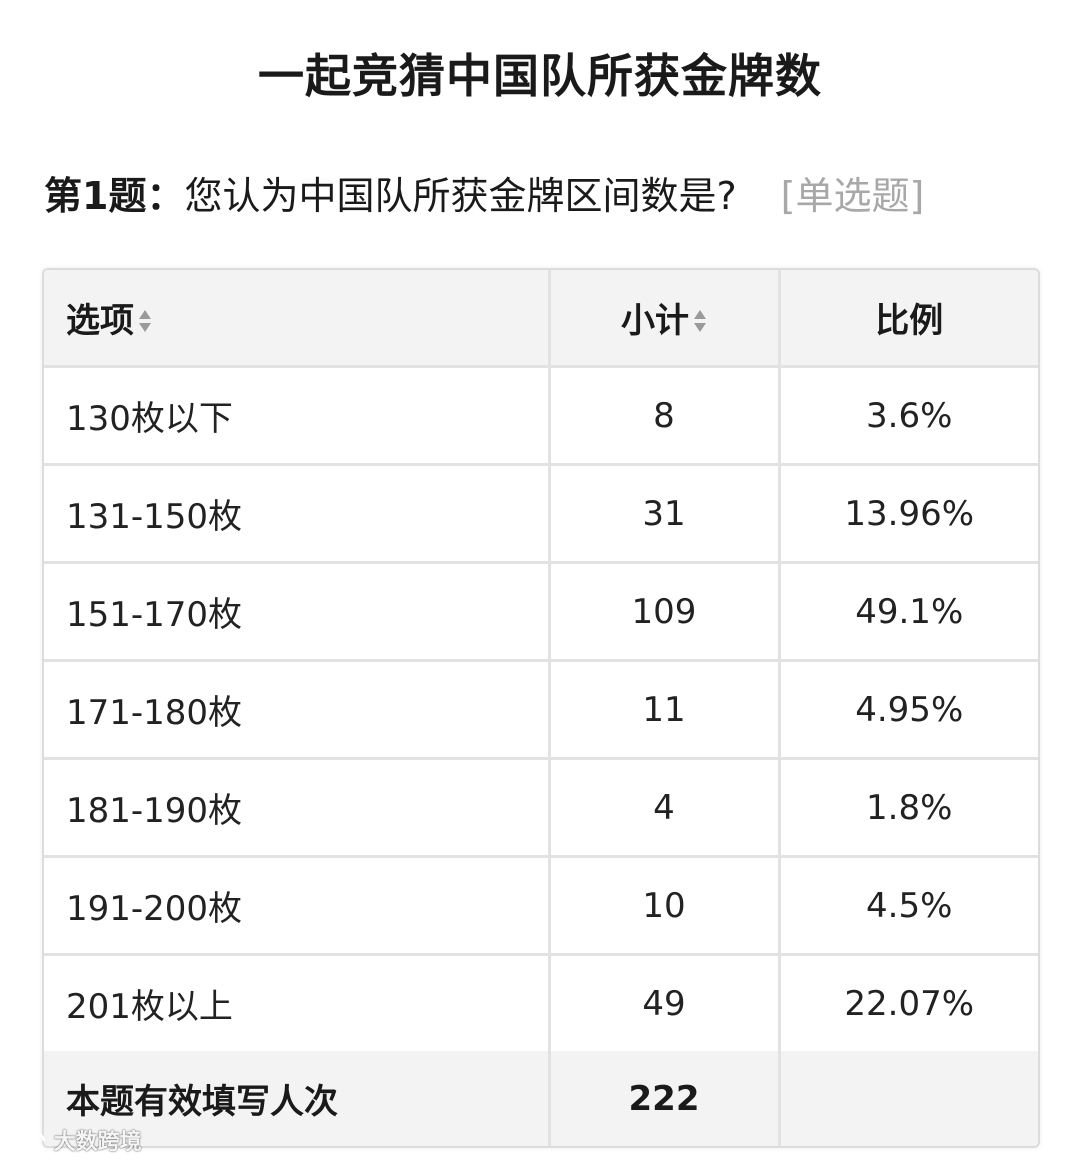 The image size is (1080, 1162). Describe the element at coordinates (297, 710) in the screenshot. I see `option-cell: 171-180枚` at that location.